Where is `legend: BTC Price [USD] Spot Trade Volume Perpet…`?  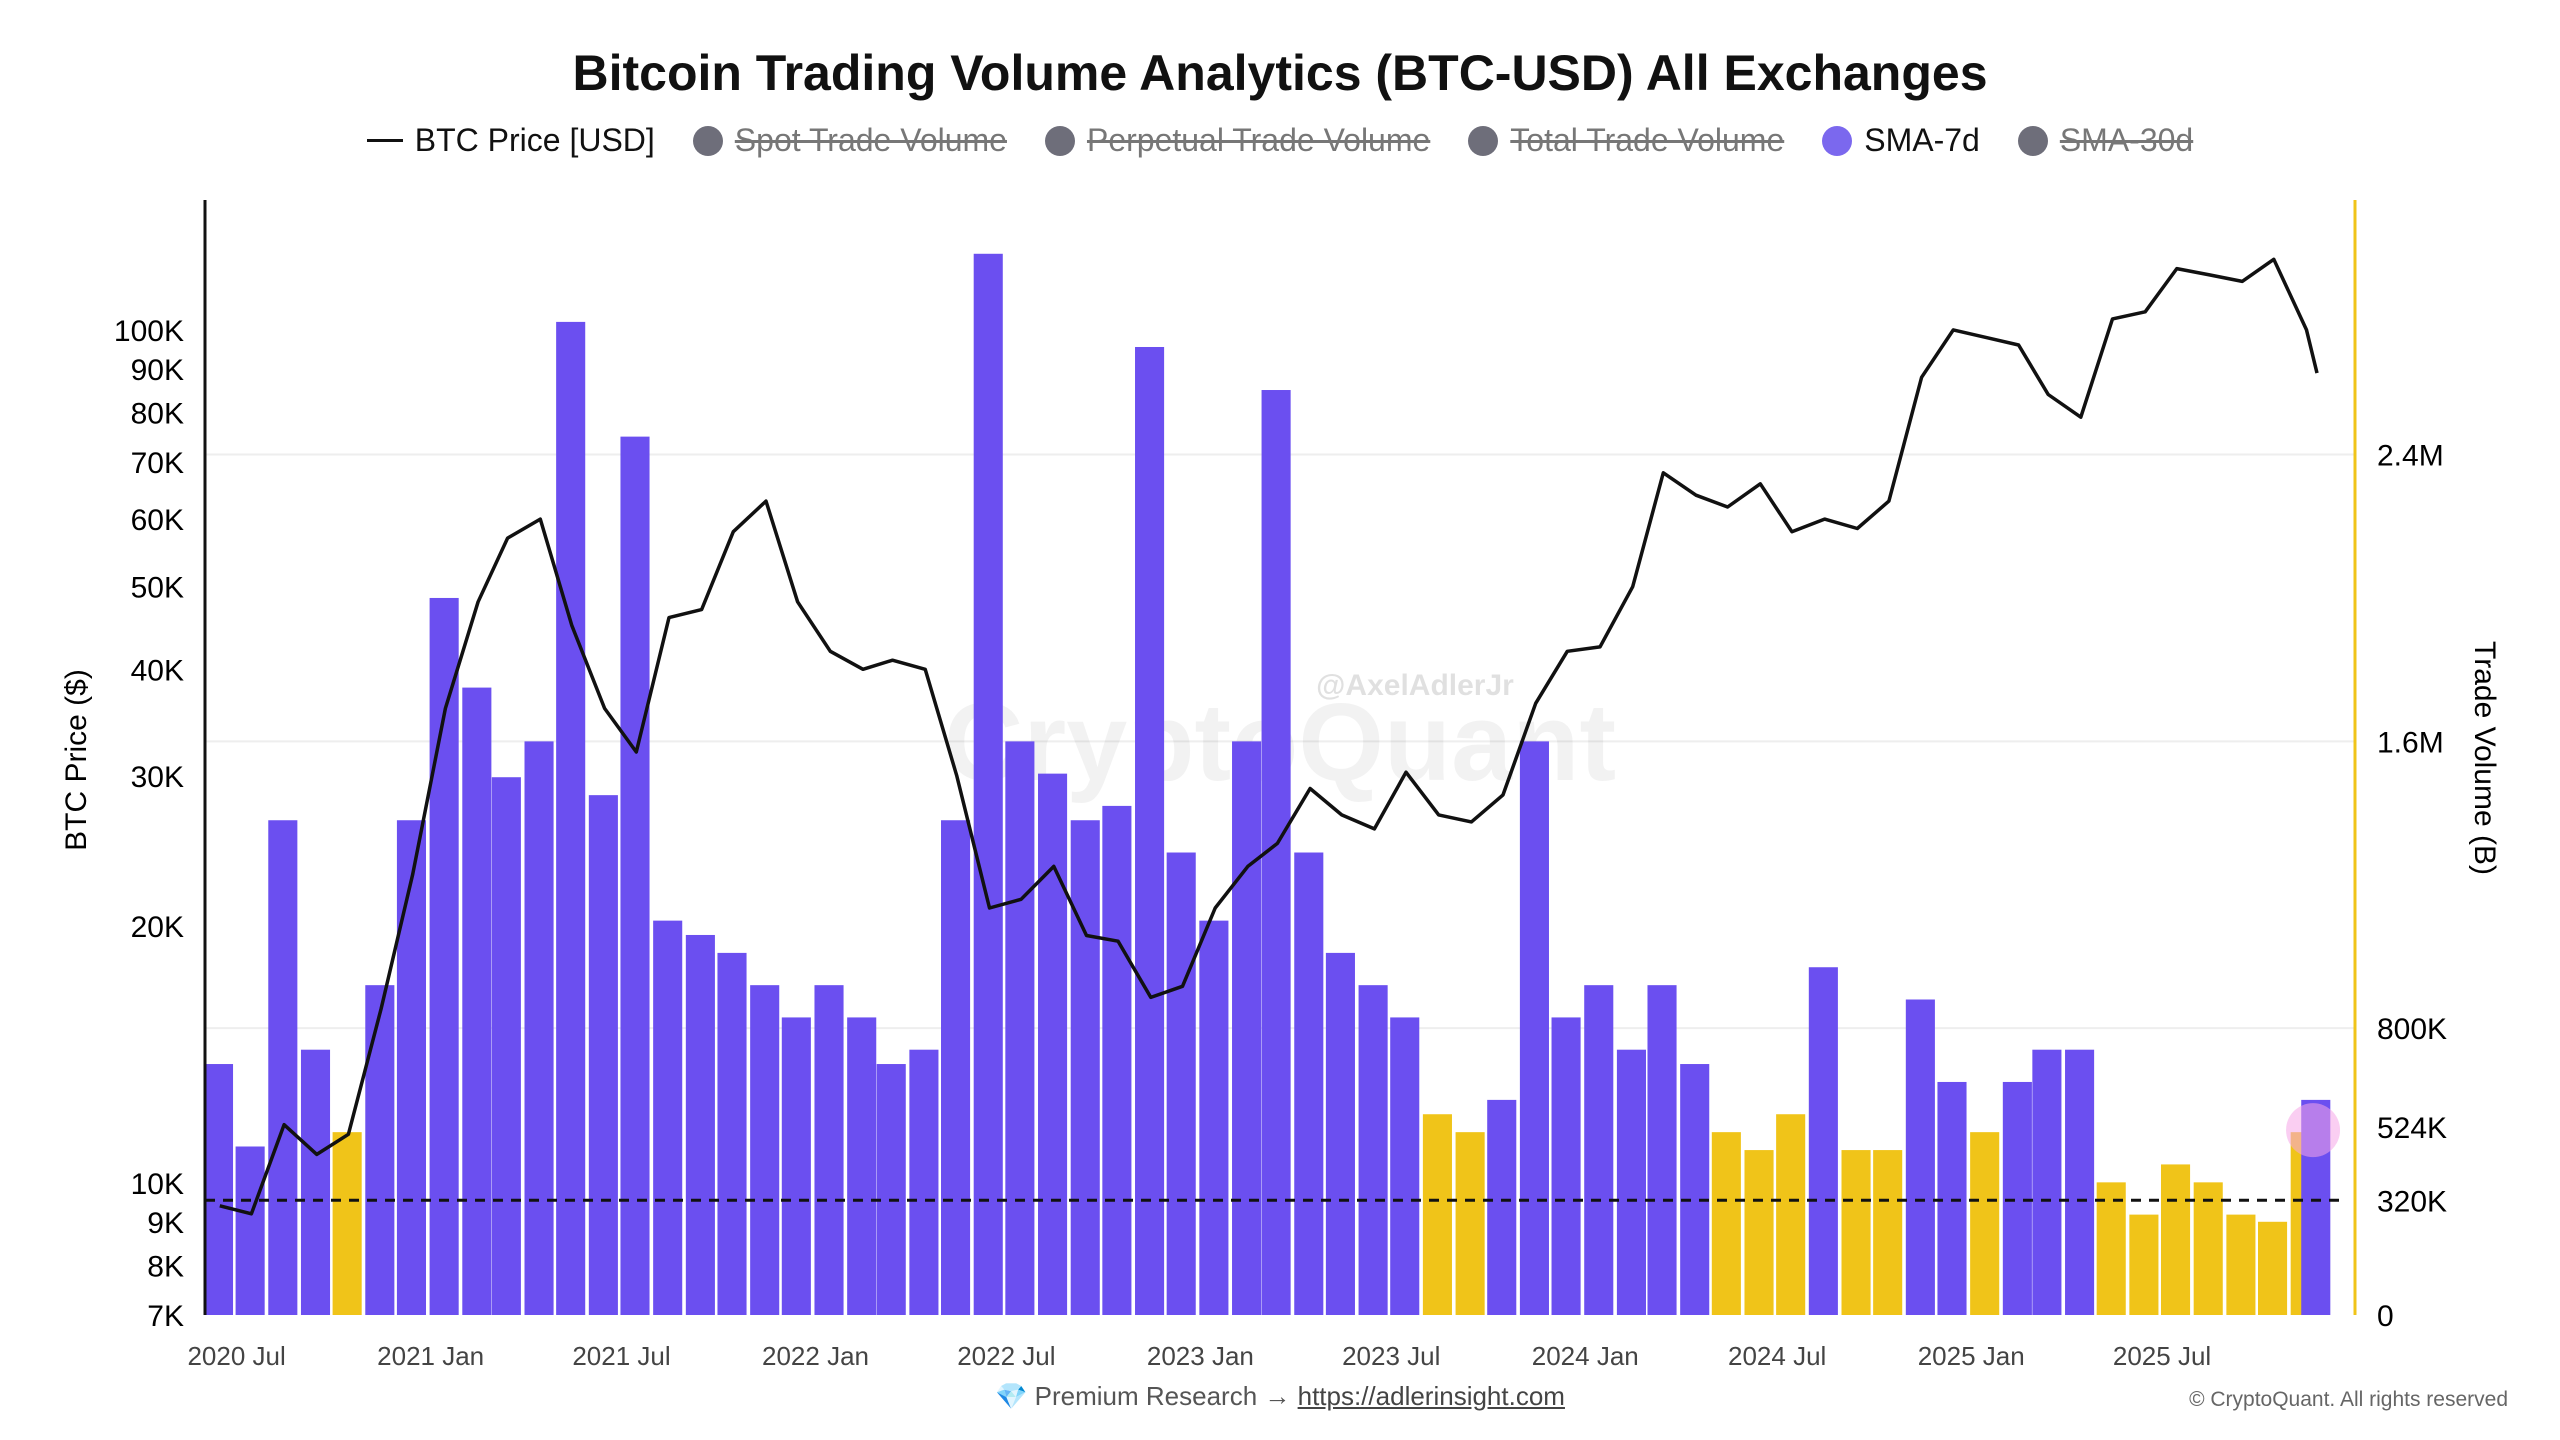 legend: BTC Price [USD] Spot Trade Volume Perpet… is located at coordinates (1280, 140).